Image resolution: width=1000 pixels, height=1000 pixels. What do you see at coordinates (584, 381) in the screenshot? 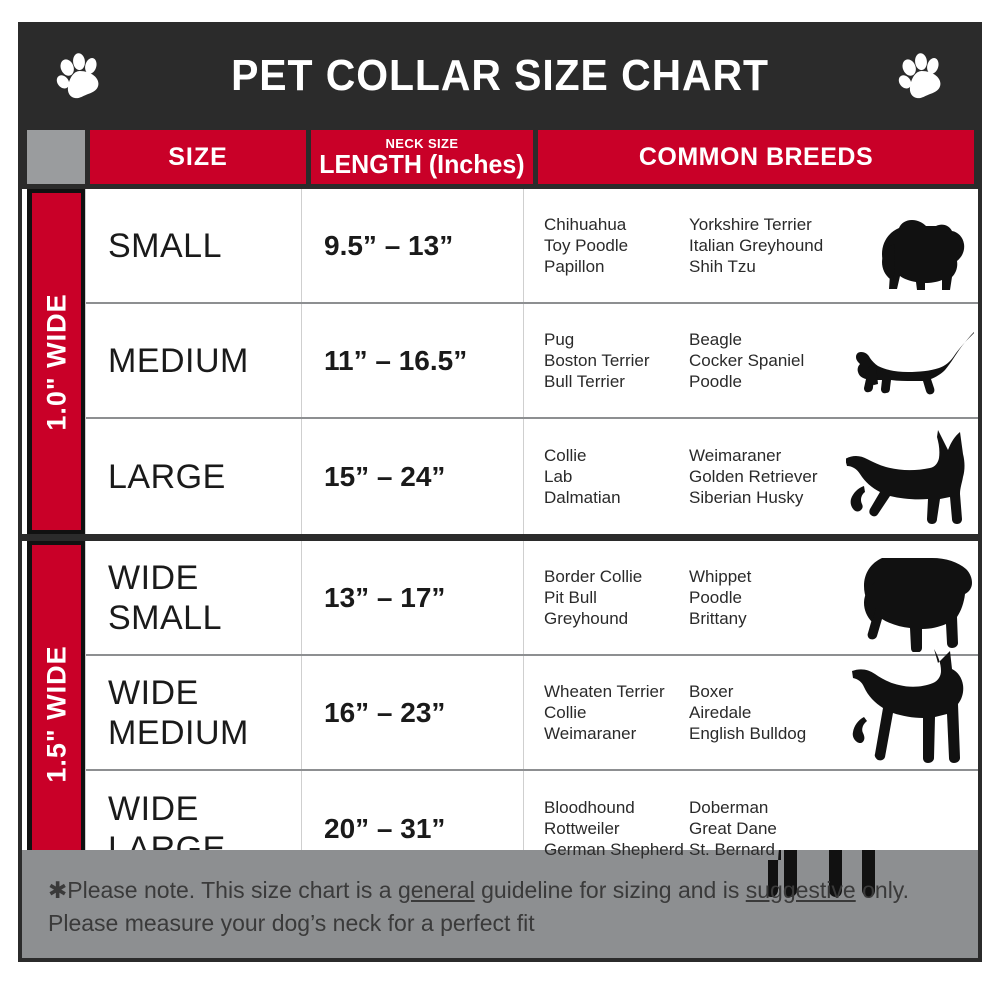
I see `breed-item: Bull Terrier` at bounding box center [584, 381].